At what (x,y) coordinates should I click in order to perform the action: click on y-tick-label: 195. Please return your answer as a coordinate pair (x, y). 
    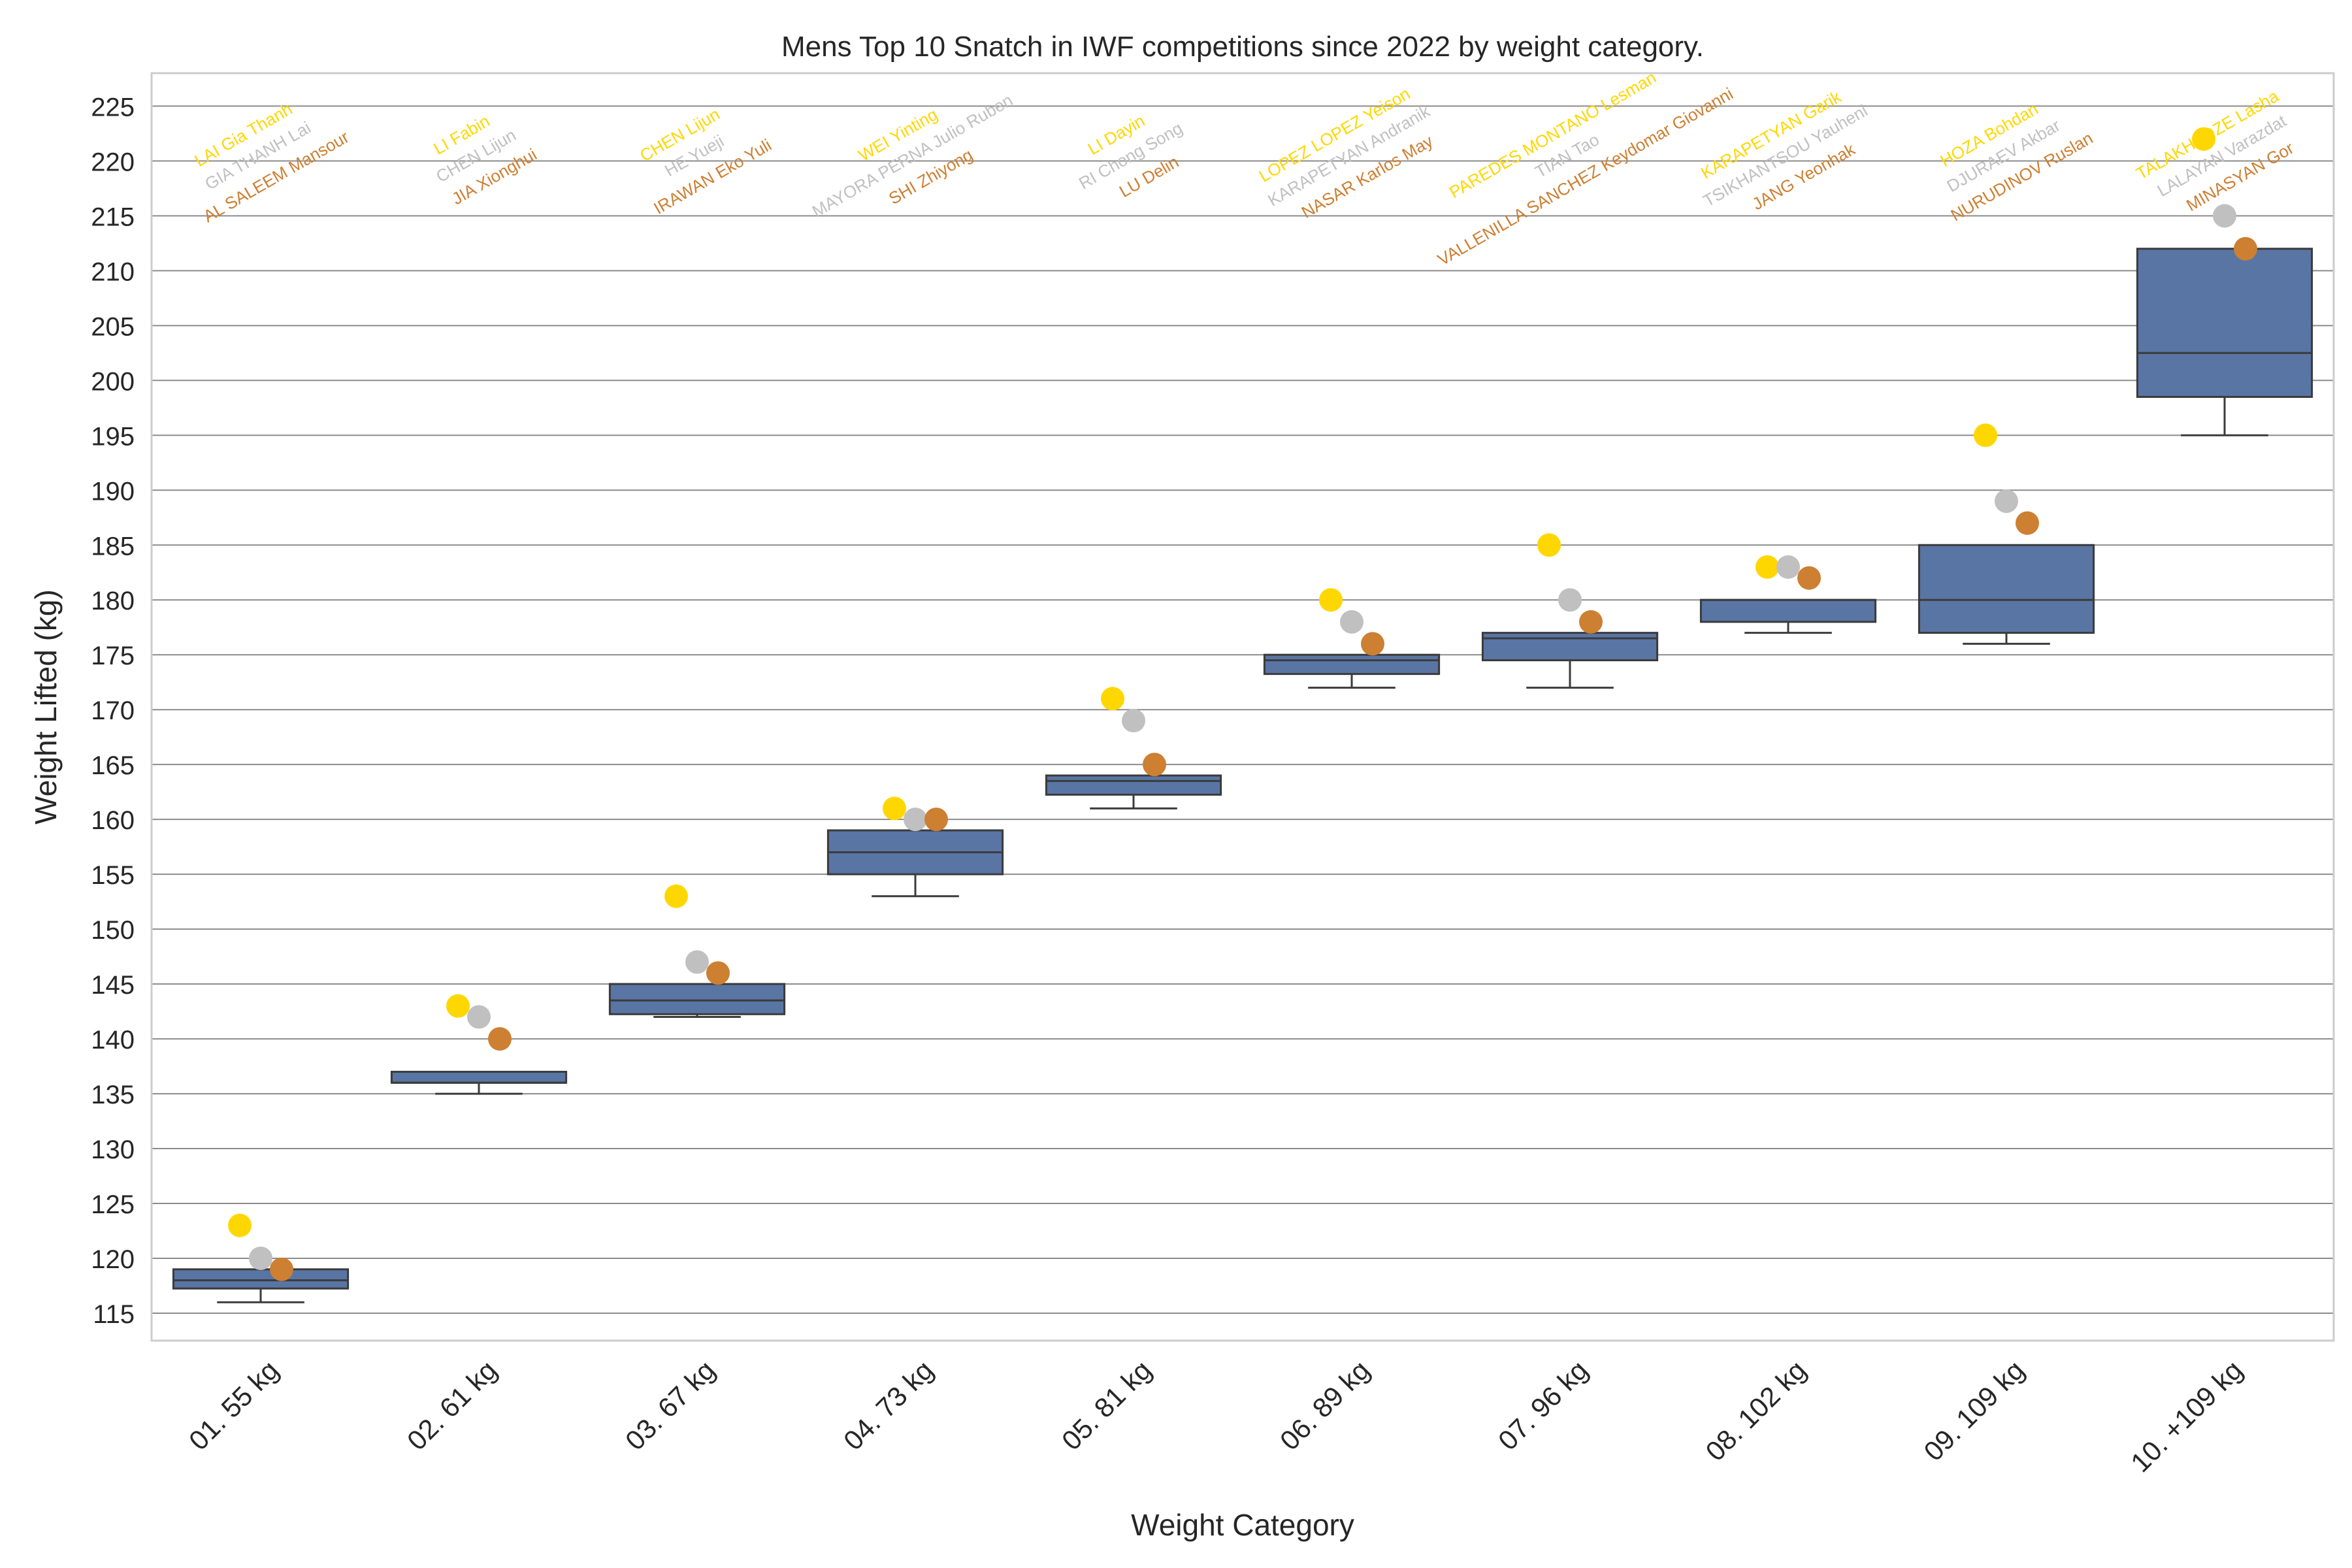
    Looking at the image, I should click on (113, 436).